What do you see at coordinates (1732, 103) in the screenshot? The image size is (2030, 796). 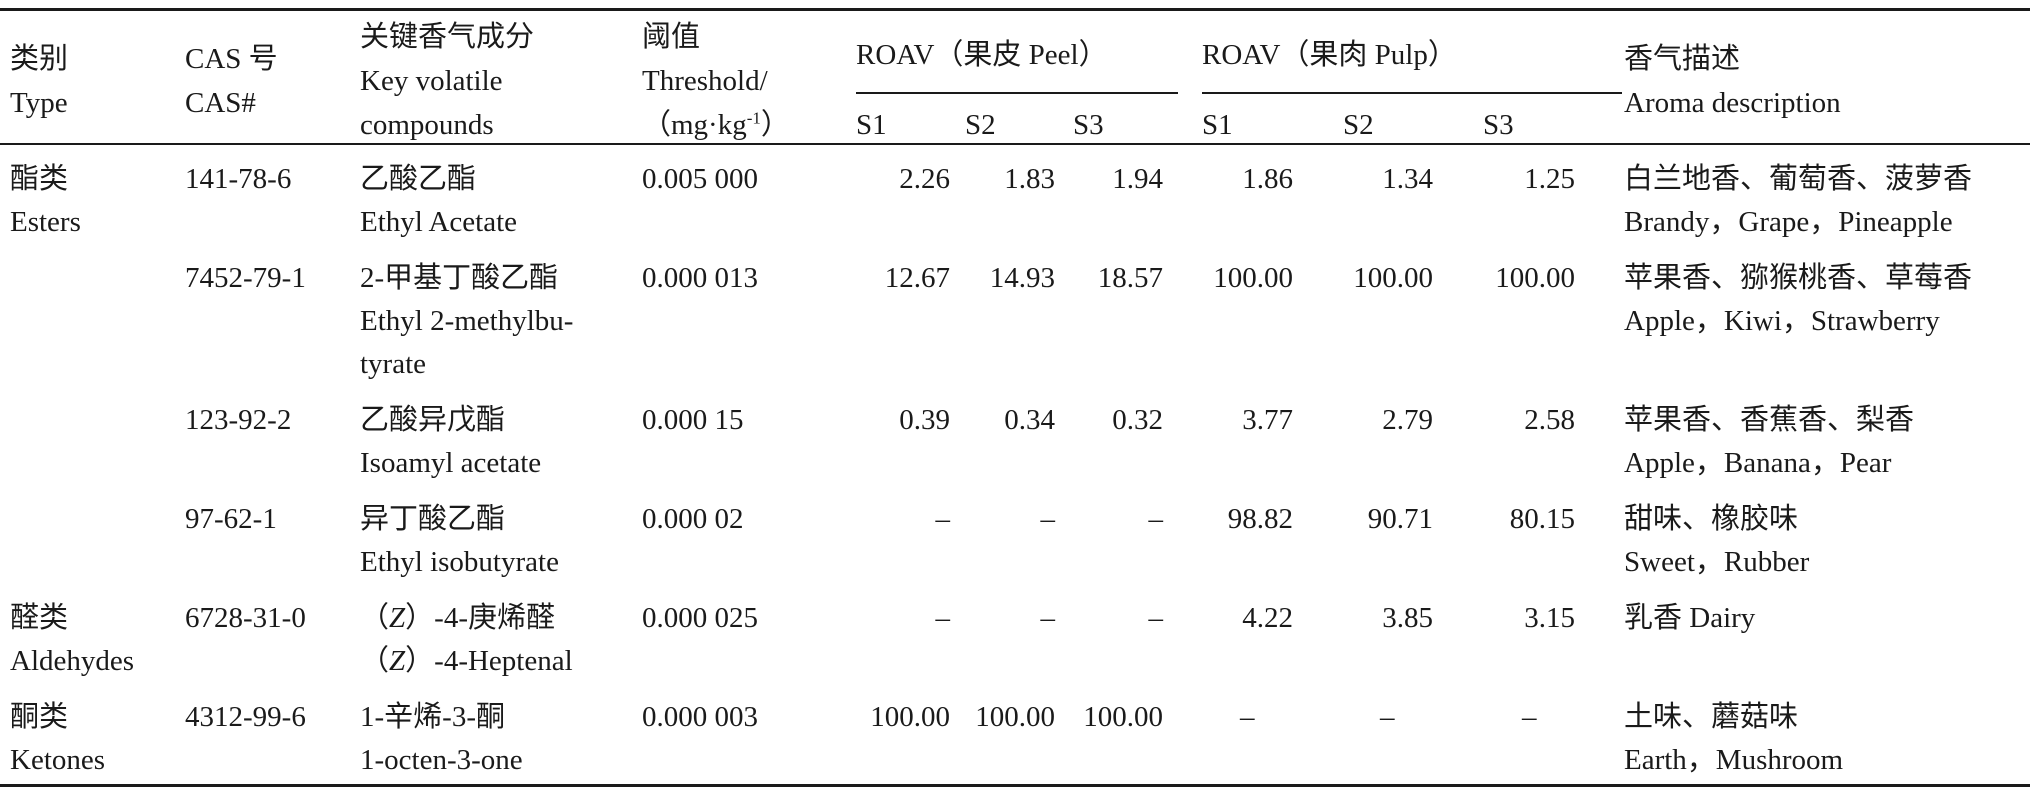 I see `header-aroma-en: Aroma description` at bounding box center [1732, 103].